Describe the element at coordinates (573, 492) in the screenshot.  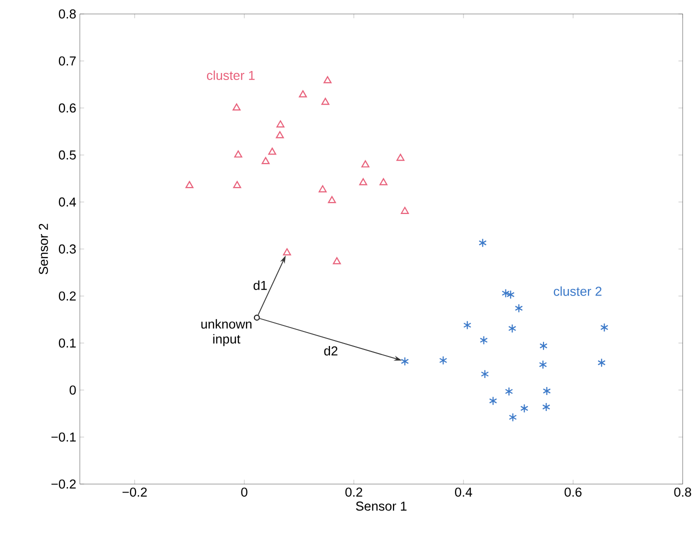
I see `x-tick-label: 0.6` at that location.